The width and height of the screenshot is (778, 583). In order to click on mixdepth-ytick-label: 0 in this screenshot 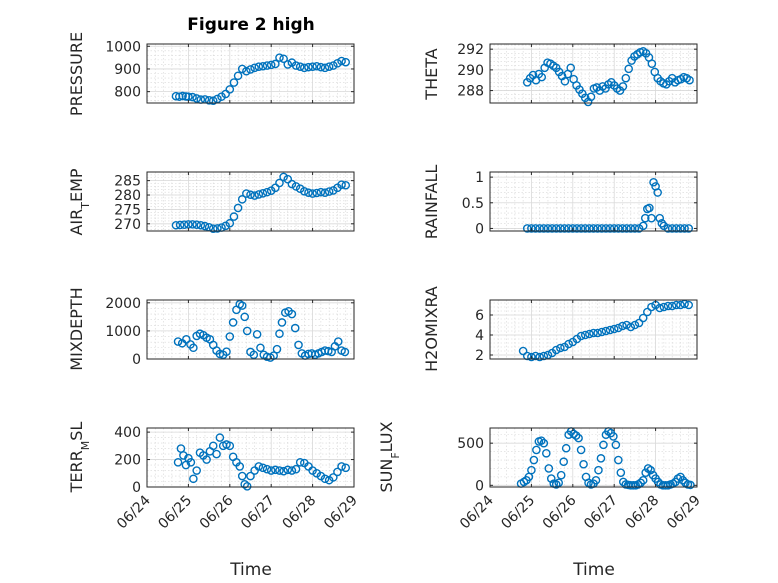, I will do `click(136, 360)`.